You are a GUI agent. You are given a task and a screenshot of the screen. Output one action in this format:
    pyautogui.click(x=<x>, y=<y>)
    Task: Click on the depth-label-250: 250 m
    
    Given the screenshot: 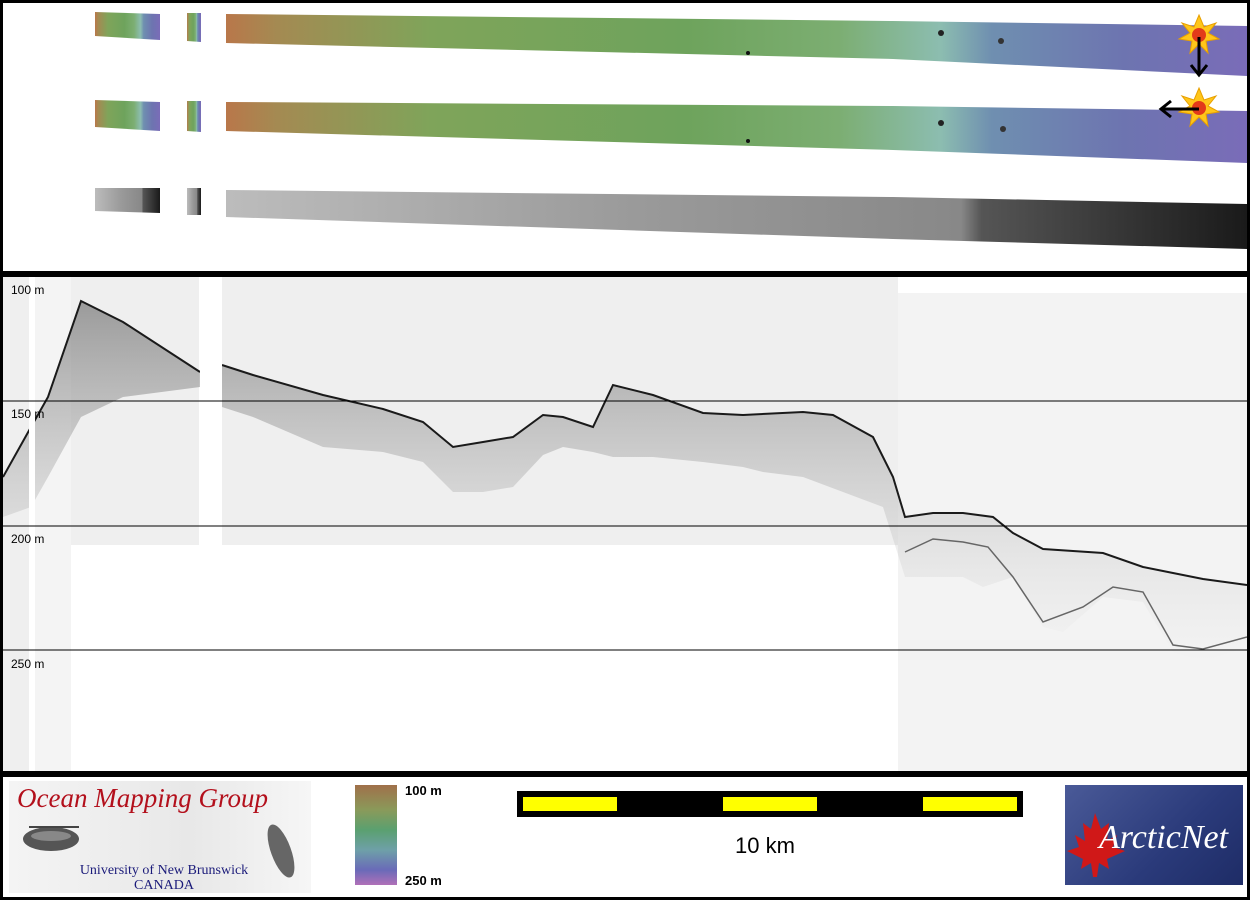 What is the action you would take?
    pyautogui.click(x=28, y=664)
    